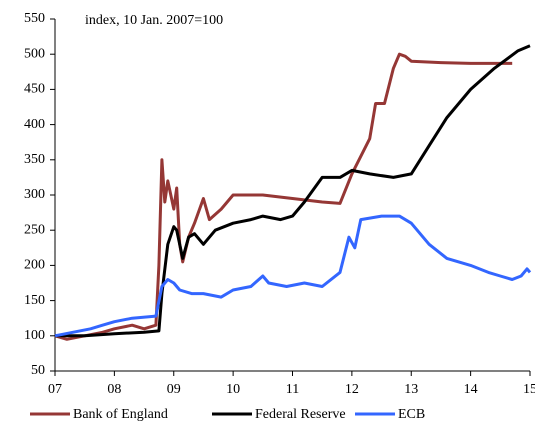 This screenshot has height=423, width=535. Describe the element at coordinates (55, 389) in the screenshot. I see `x-tick-label: 07` at that location.